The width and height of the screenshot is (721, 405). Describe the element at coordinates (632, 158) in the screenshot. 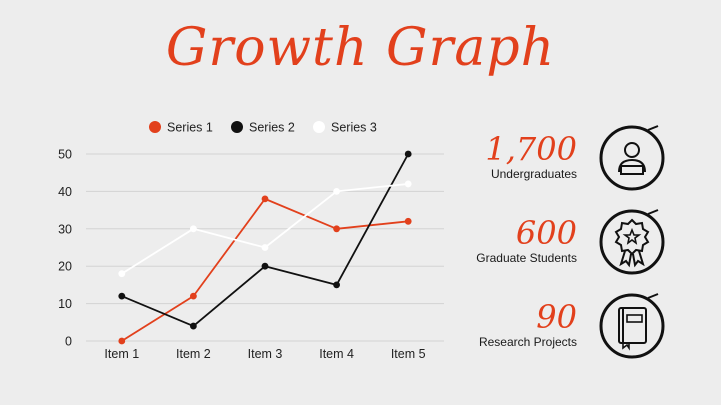

I see `student-icon` at that location.